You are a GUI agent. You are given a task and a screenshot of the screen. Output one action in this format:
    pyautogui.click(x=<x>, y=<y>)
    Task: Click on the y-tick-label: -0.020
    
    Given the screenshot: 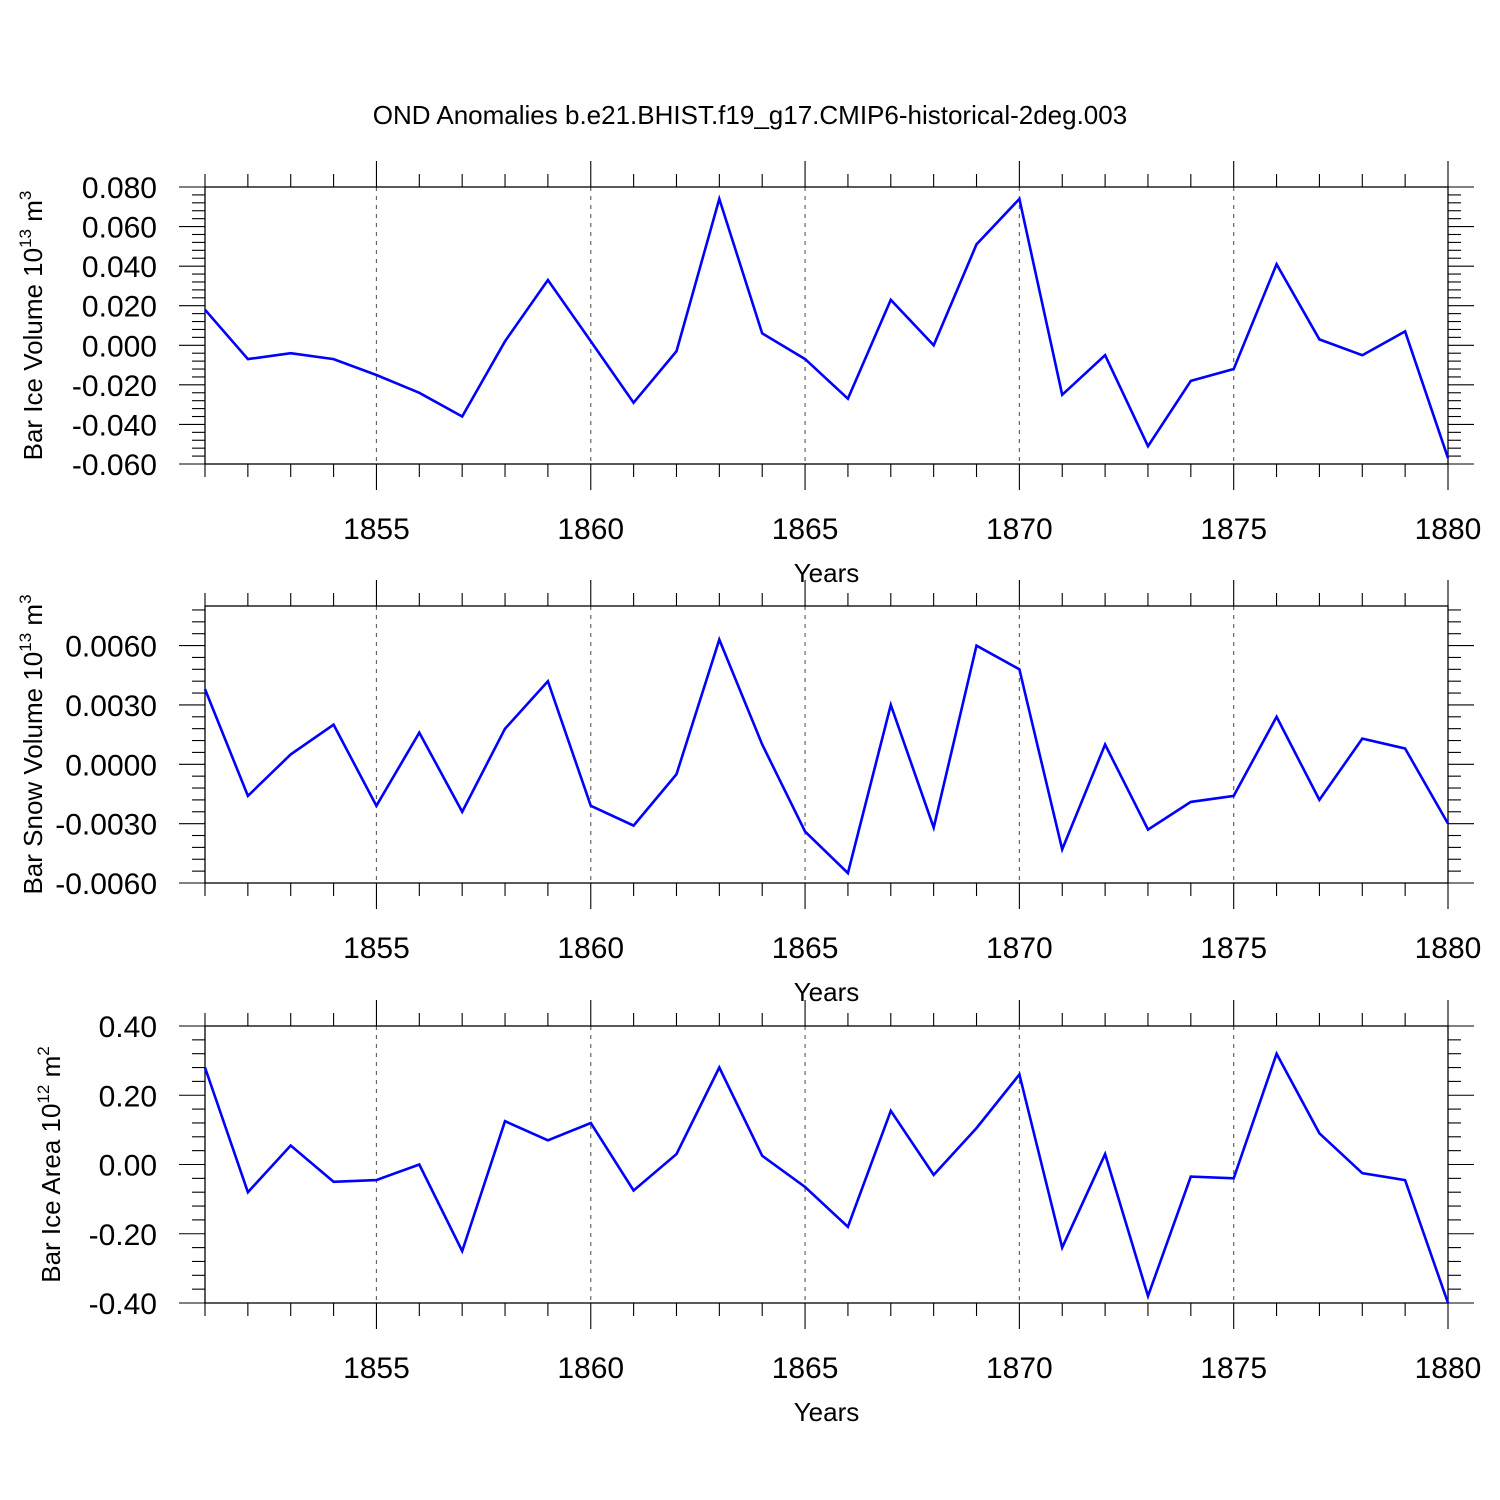 What is the action you would take?
    pyautogui.click(x=114, y=386)
    